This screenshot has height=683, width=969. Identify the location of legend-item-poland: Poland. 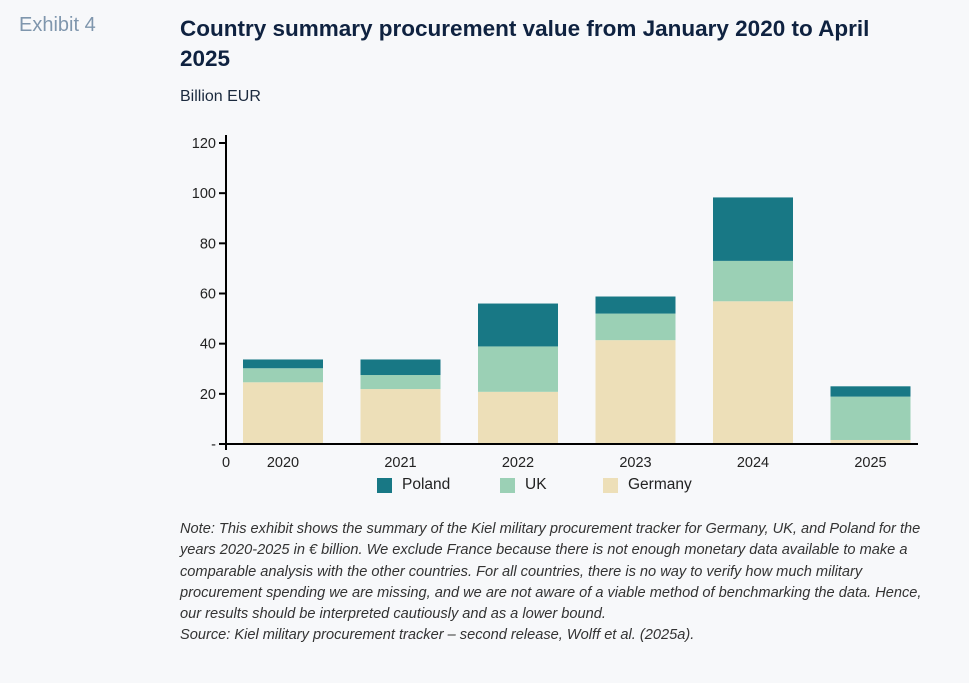
(413, 485).